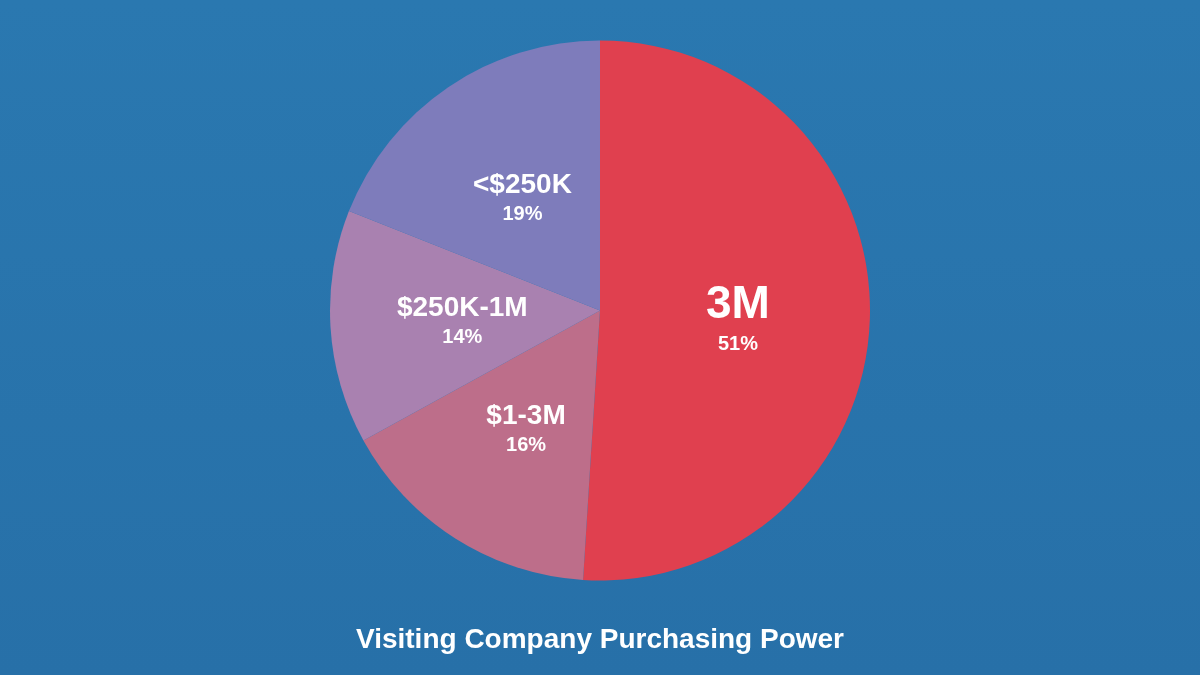 This screenshot has width=1200, height=675. I want to click on text: Visiting Company Purchasing Power, so click(600, 638).